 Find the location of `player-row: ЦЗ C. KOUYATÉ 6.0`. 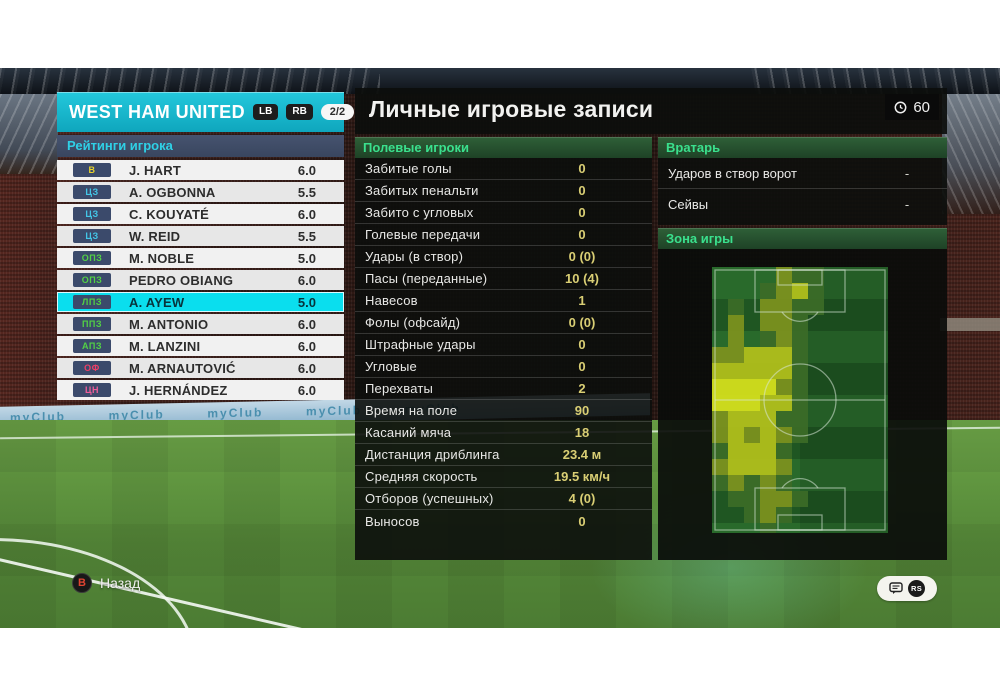

player-row: ЦЗ C. KOUYATÉ 6.0 is located at coordinates (200, 214).